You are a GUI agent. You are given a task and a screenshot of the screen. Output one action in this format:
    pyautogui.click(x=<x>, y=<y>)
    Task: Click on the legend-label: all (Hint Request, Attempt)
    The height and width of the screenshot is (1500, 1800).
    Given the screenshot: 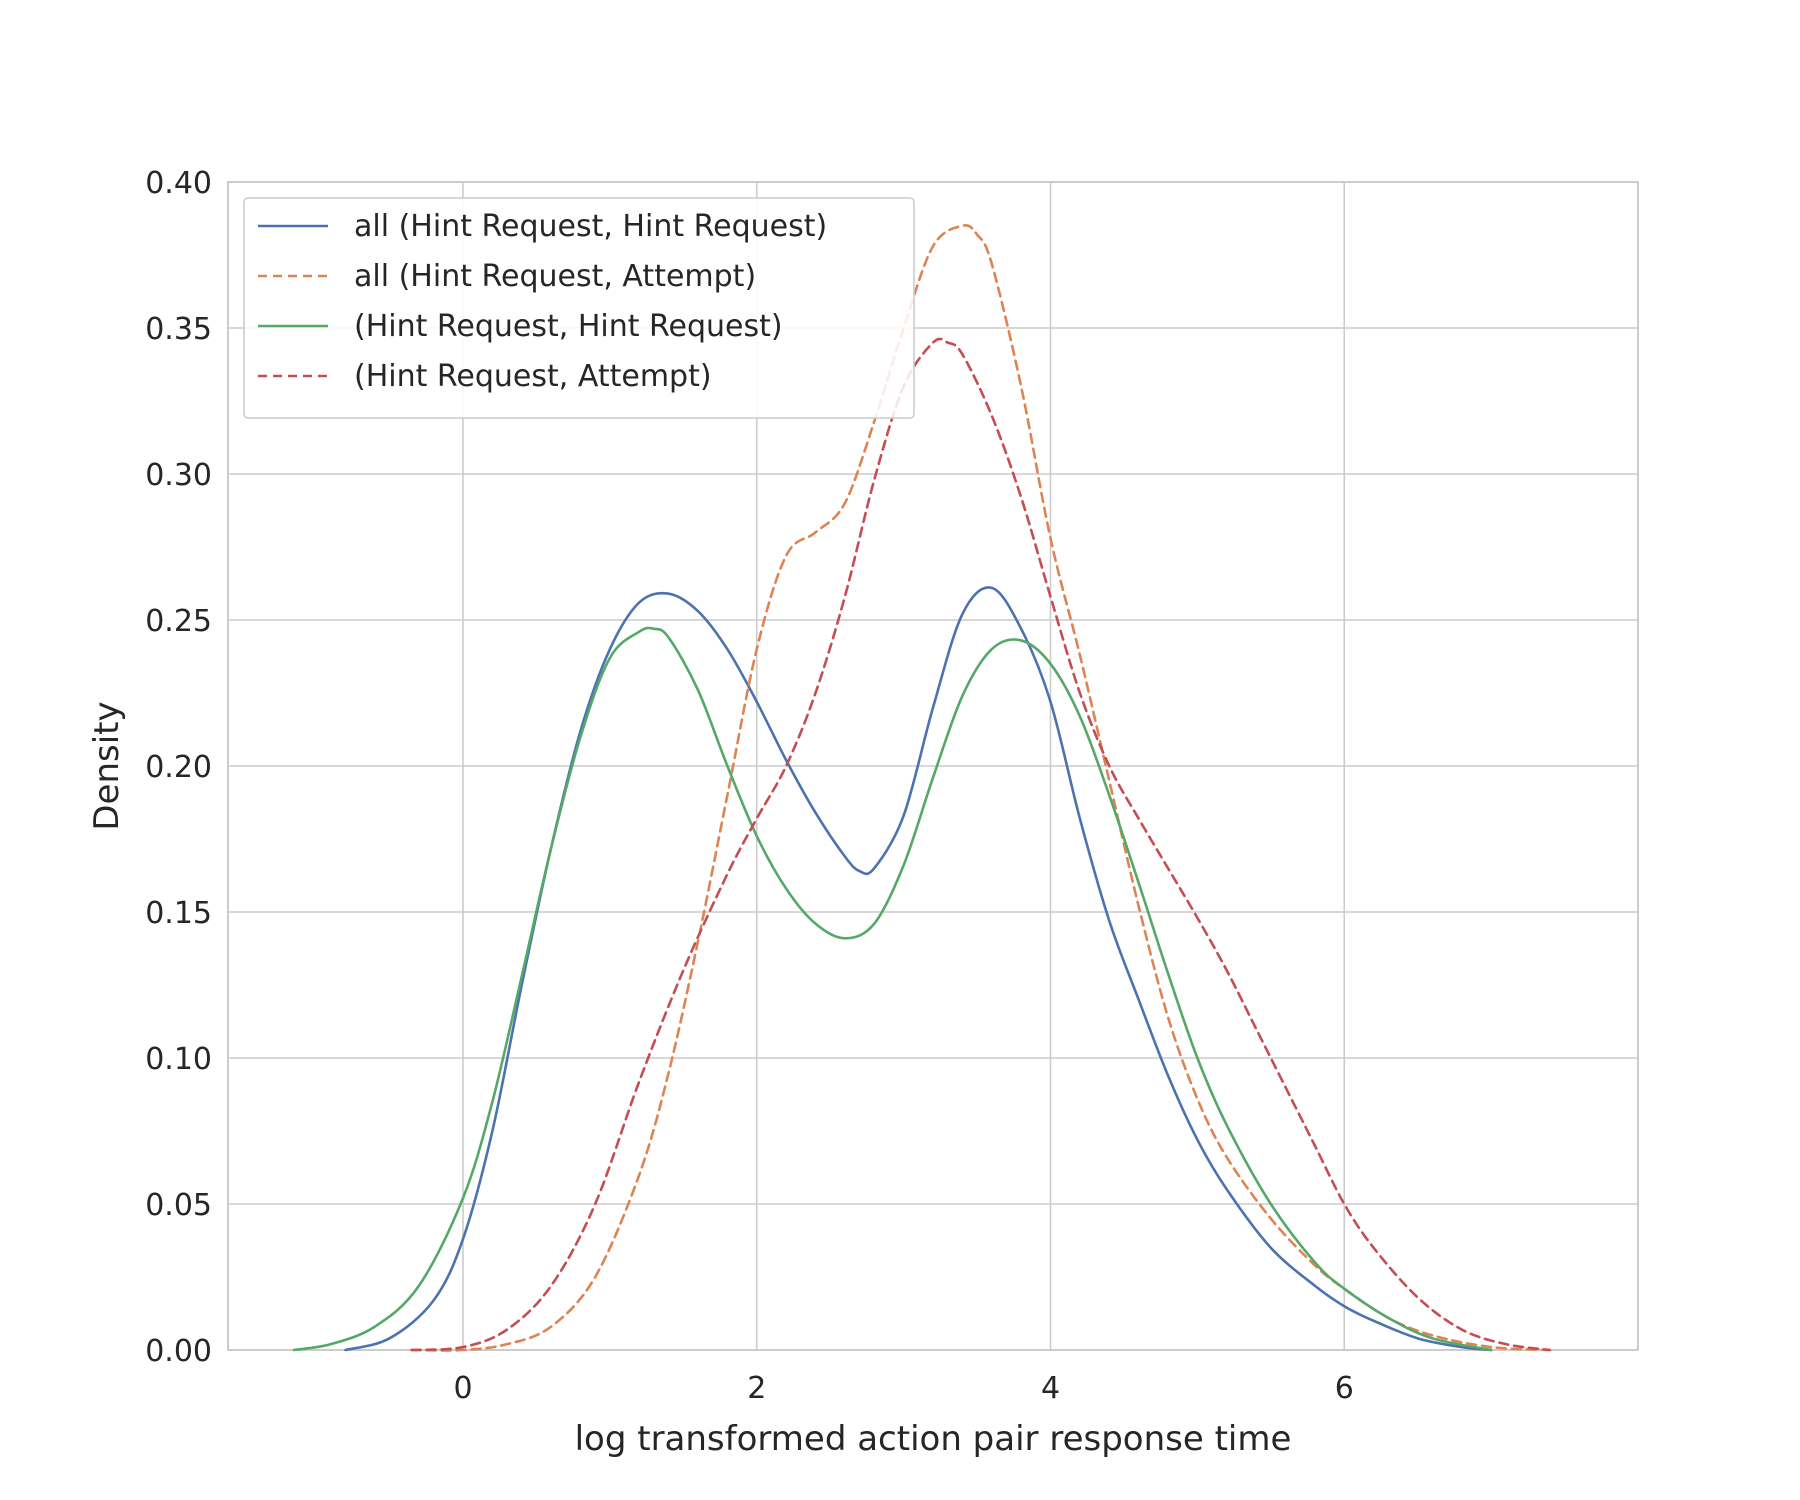 What is the action you would take?
    pyautogui.click(x=555, y=276)
    